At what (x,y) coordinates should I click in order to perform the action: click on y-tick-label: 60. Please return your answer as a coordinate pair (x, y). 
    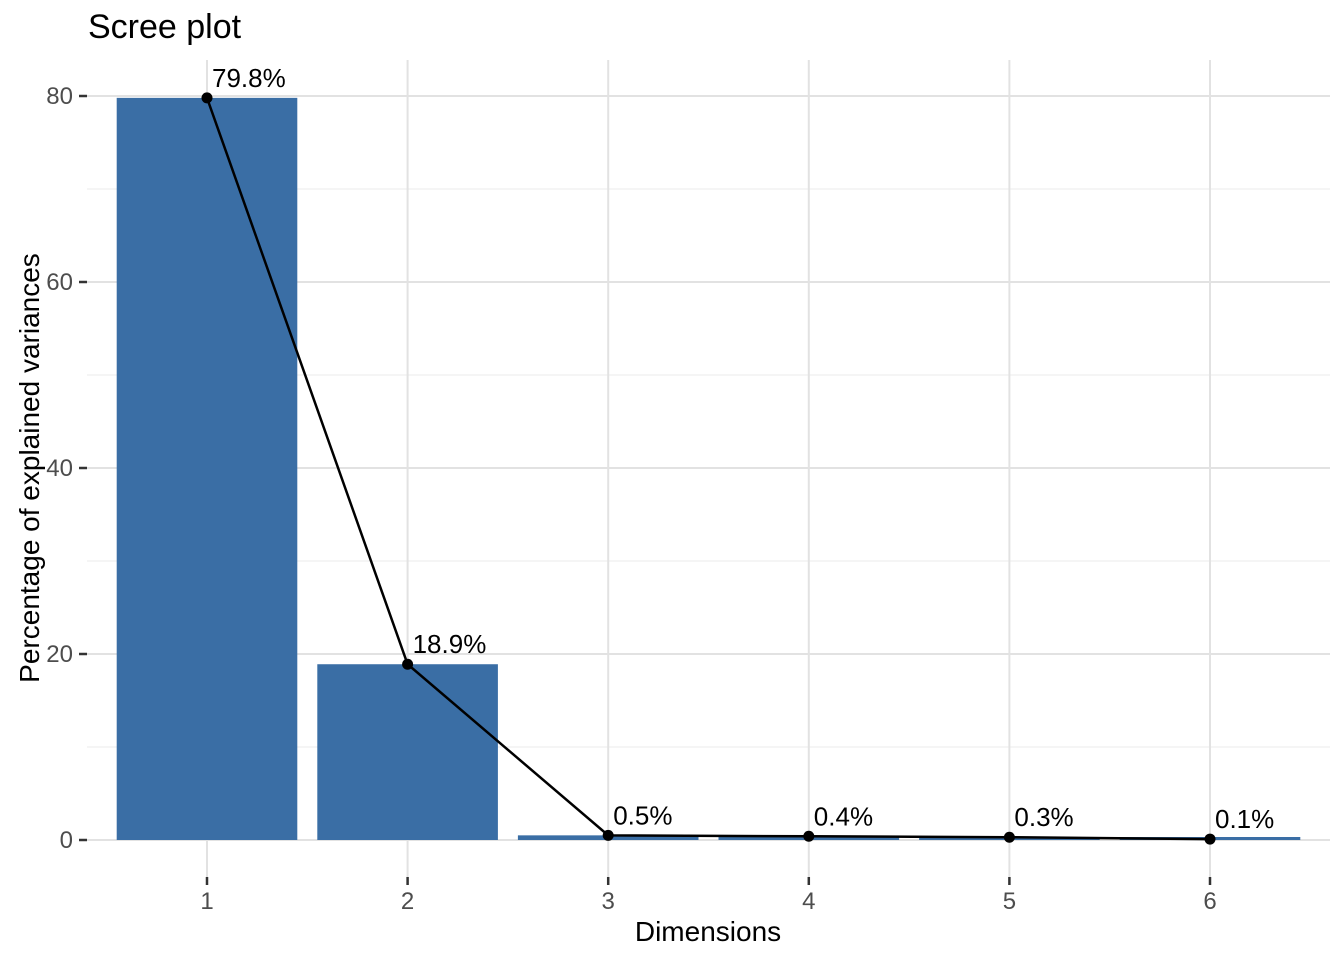
    Looking at the image, I should click on (59, 282).